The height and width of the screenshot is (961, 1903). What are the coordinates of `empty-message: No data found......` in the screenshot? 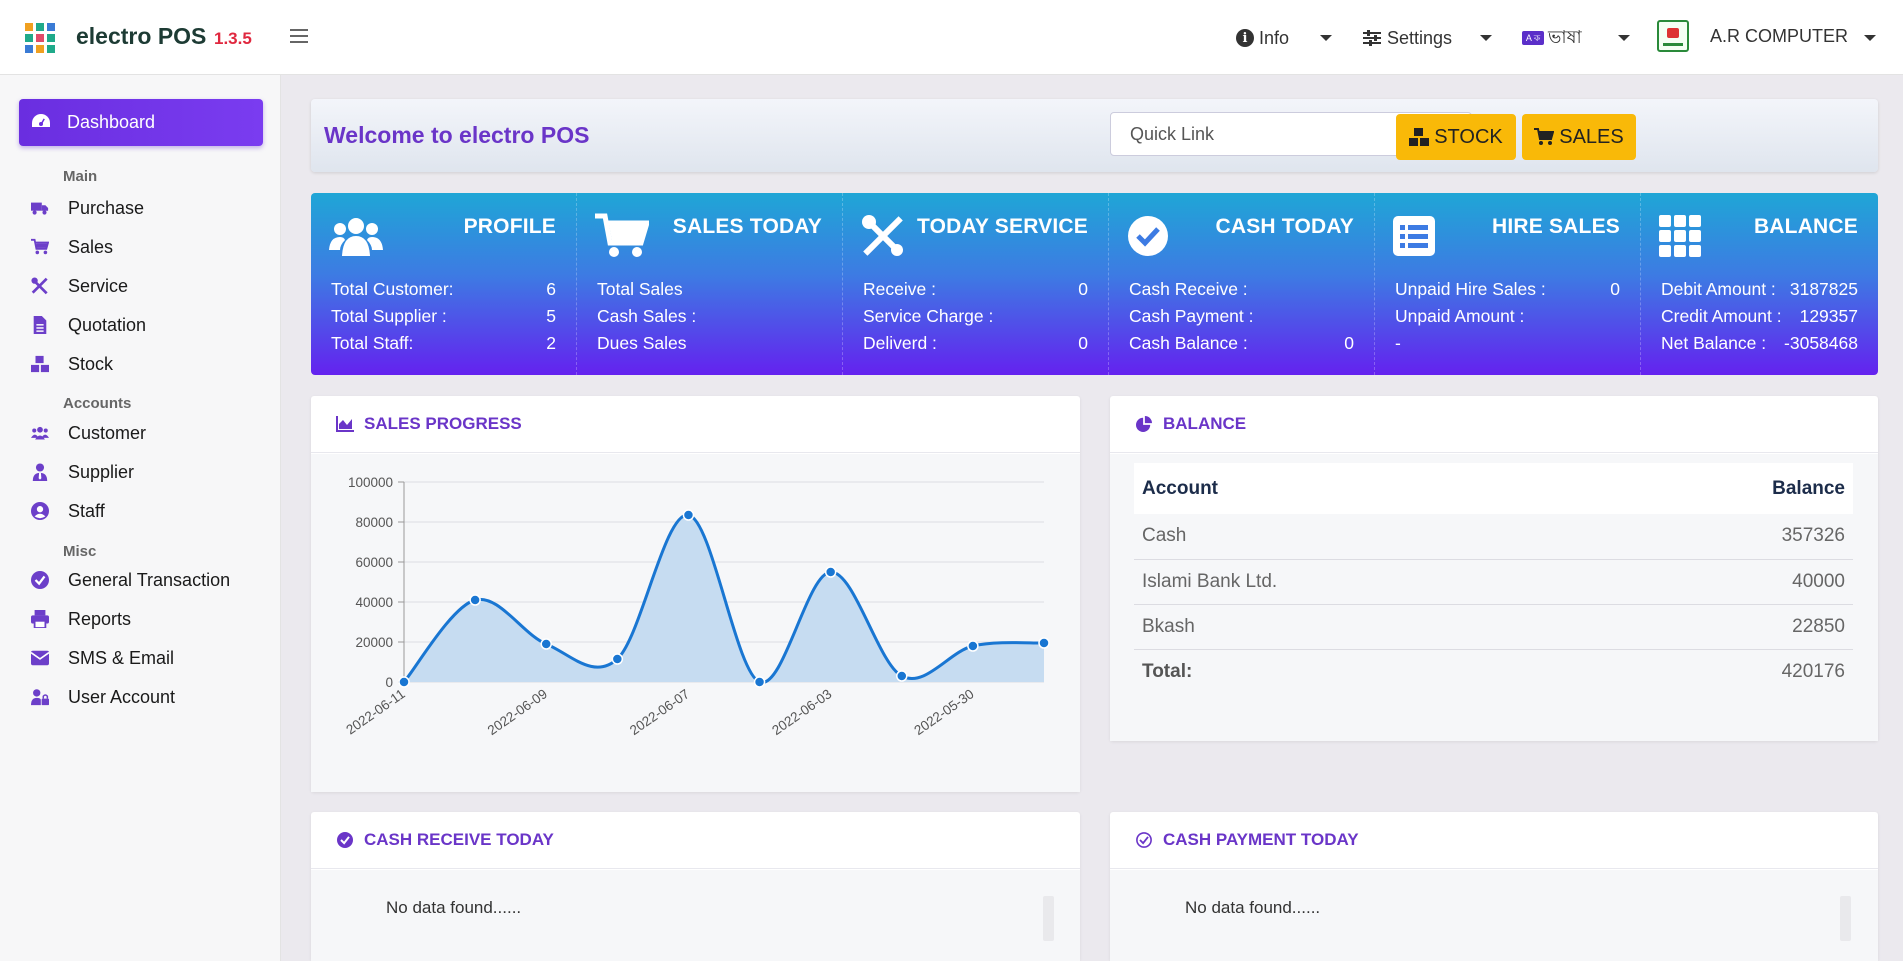 It's located at (454, 907).